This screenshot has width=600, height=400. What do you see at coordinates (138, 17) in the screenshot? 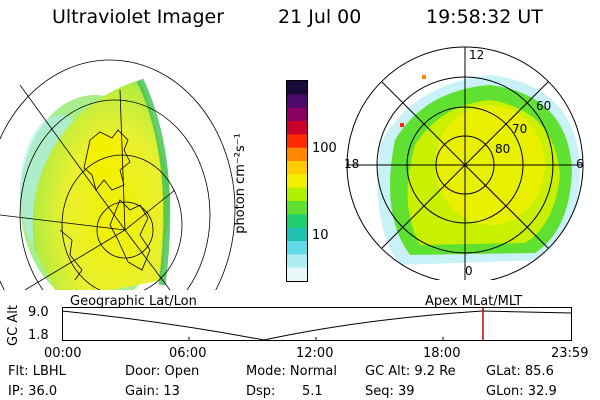
I see `app-title: Ultraviolet Imager` at bounding box center [138, 17].